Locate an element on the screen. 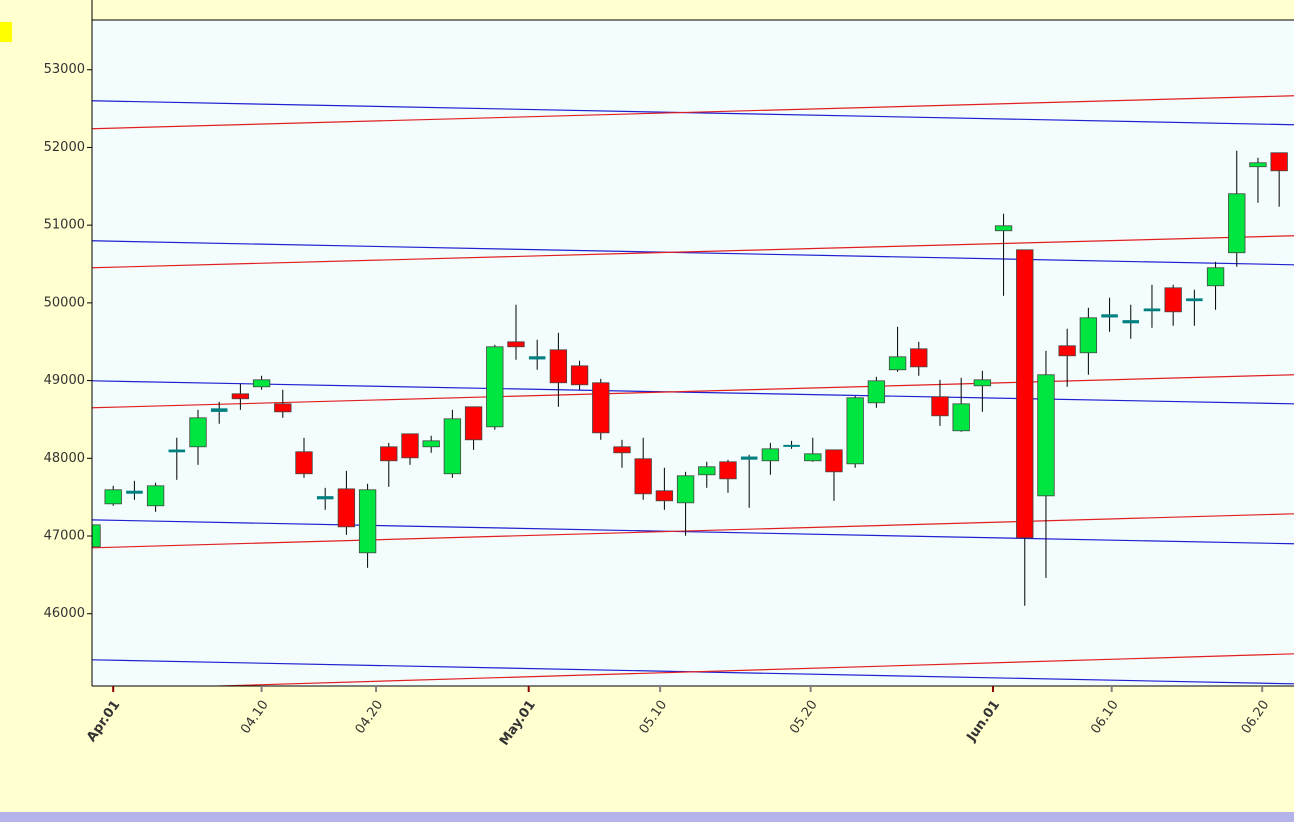 This screenshot has width=1294, height=822. y-tick-label: 52000 is located at coordinates (64, 147).